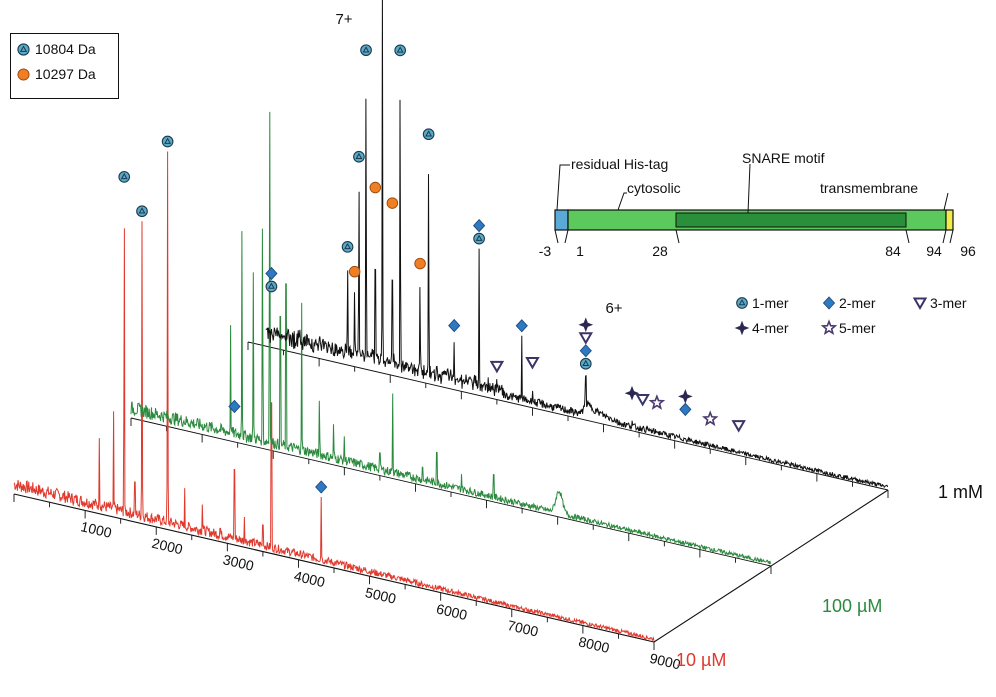 The image size is (996, 697). I want to click on x-tick-label: 5000, so click(381, 595).